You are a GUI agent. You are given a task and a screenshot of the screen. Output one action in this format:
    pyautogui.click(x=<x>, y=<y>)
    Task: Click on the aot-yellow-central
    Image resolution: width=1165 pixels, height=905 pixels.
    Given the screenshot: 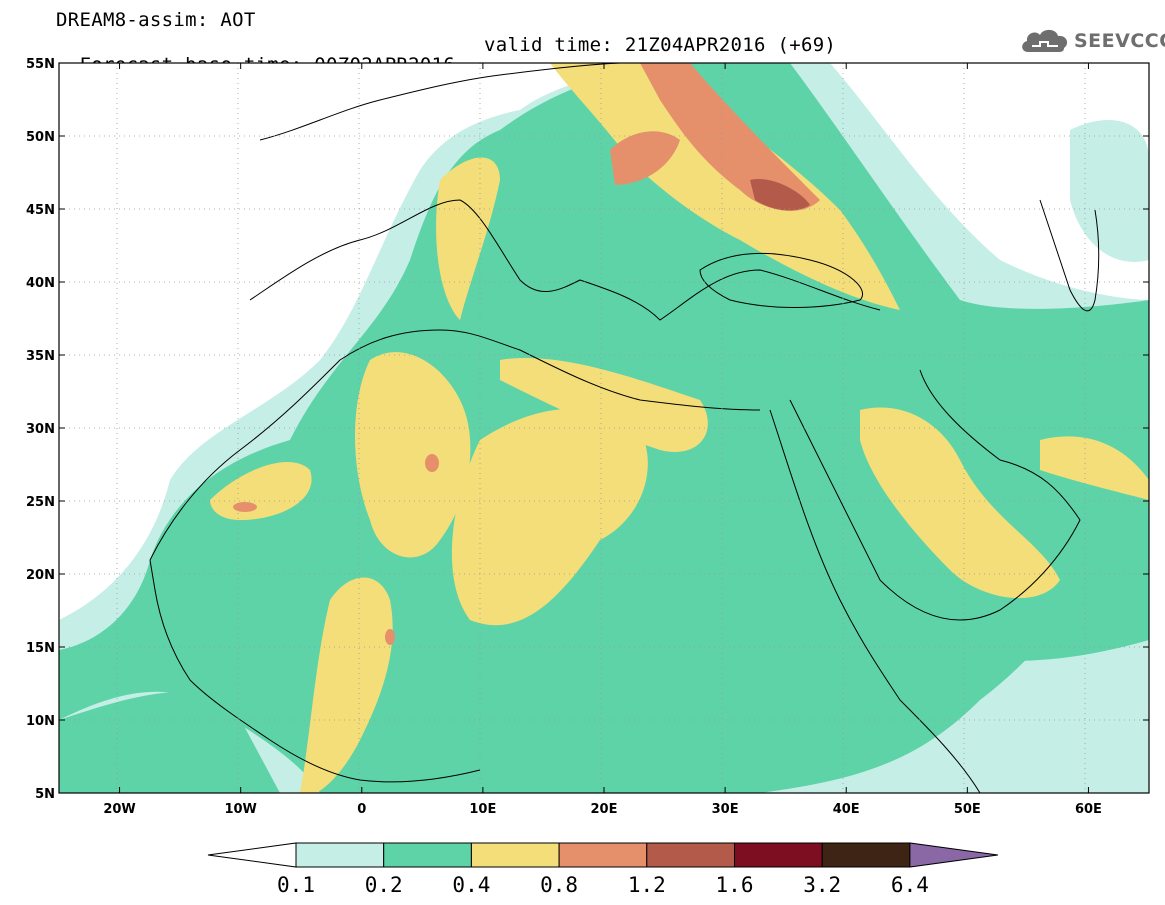 What is the action you would take?
    pyautogui.click(x=549, y=517)
    